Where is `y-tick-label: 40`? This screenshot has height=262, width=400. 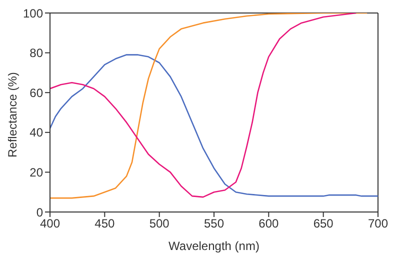
y-tick-label: 40 is located at coordinates (37, 133).